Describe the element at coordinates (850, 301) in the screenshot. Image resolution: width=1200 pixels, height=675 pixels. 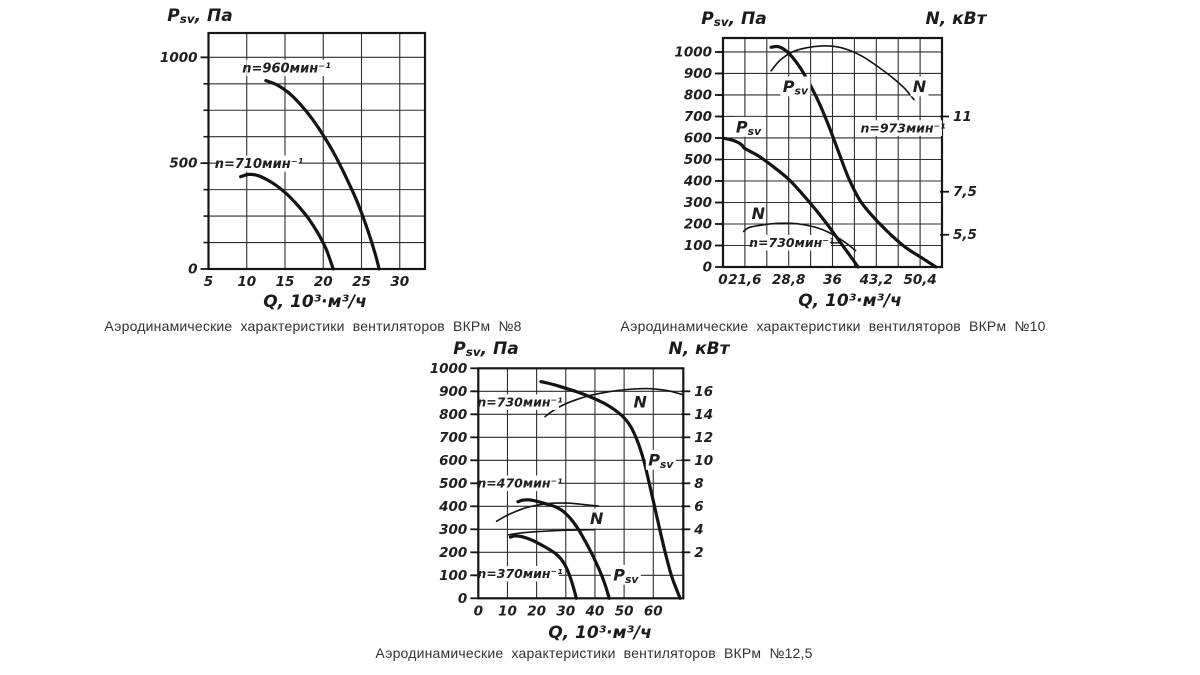
I see `x-axis-title-2: Q, 10³·м³/ч` at that location.